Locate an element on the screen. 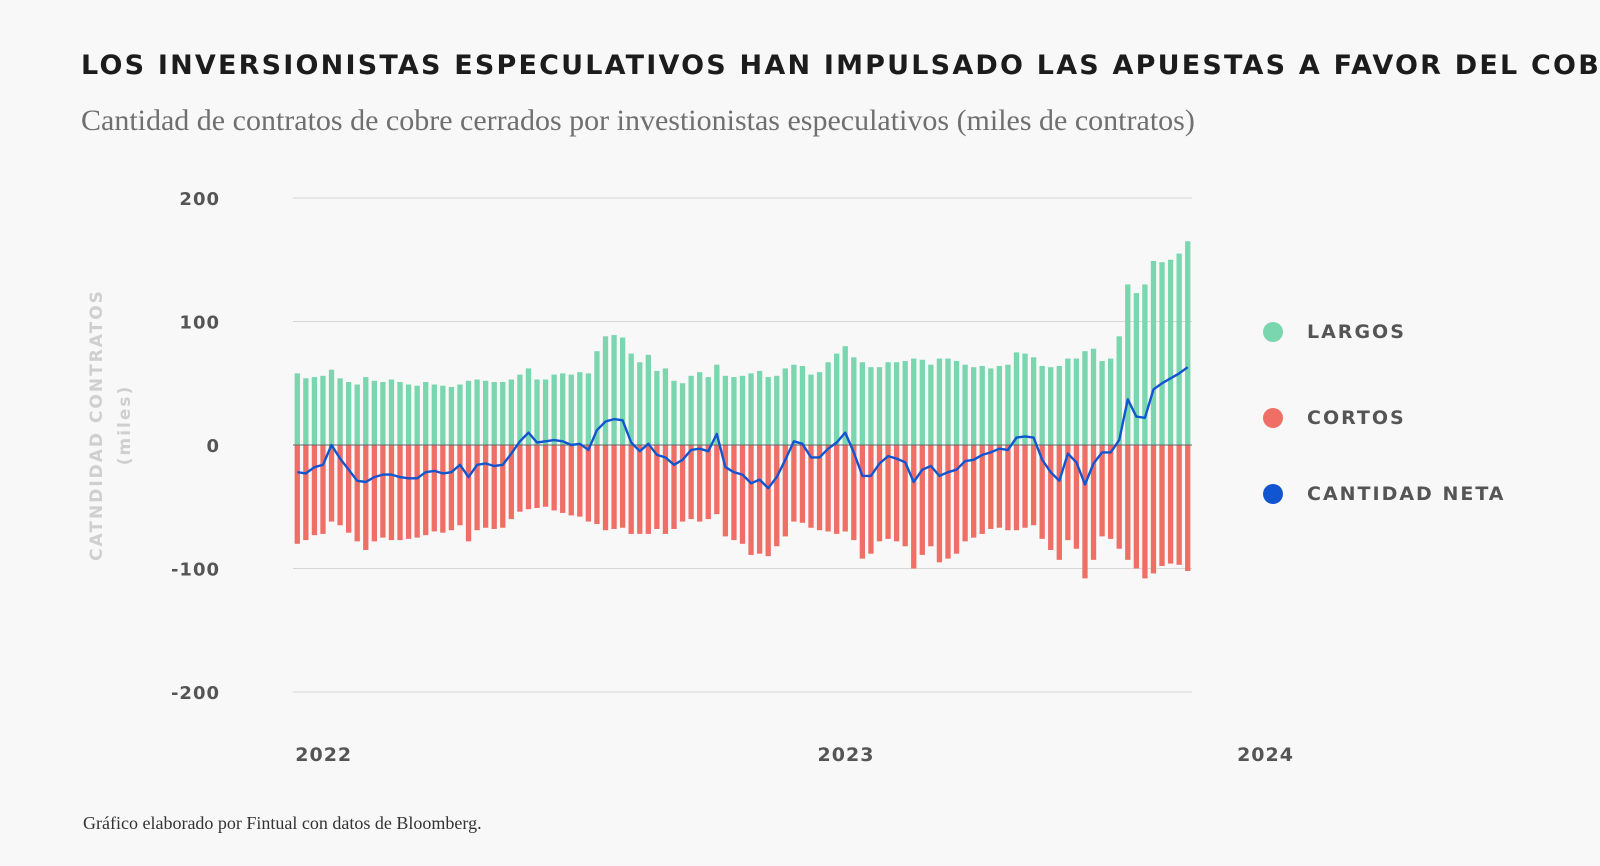 The image size is (1600, 866). legend-item-cantidad-neta: CANTIDAD NETA is located at coordinates (1384, 494).